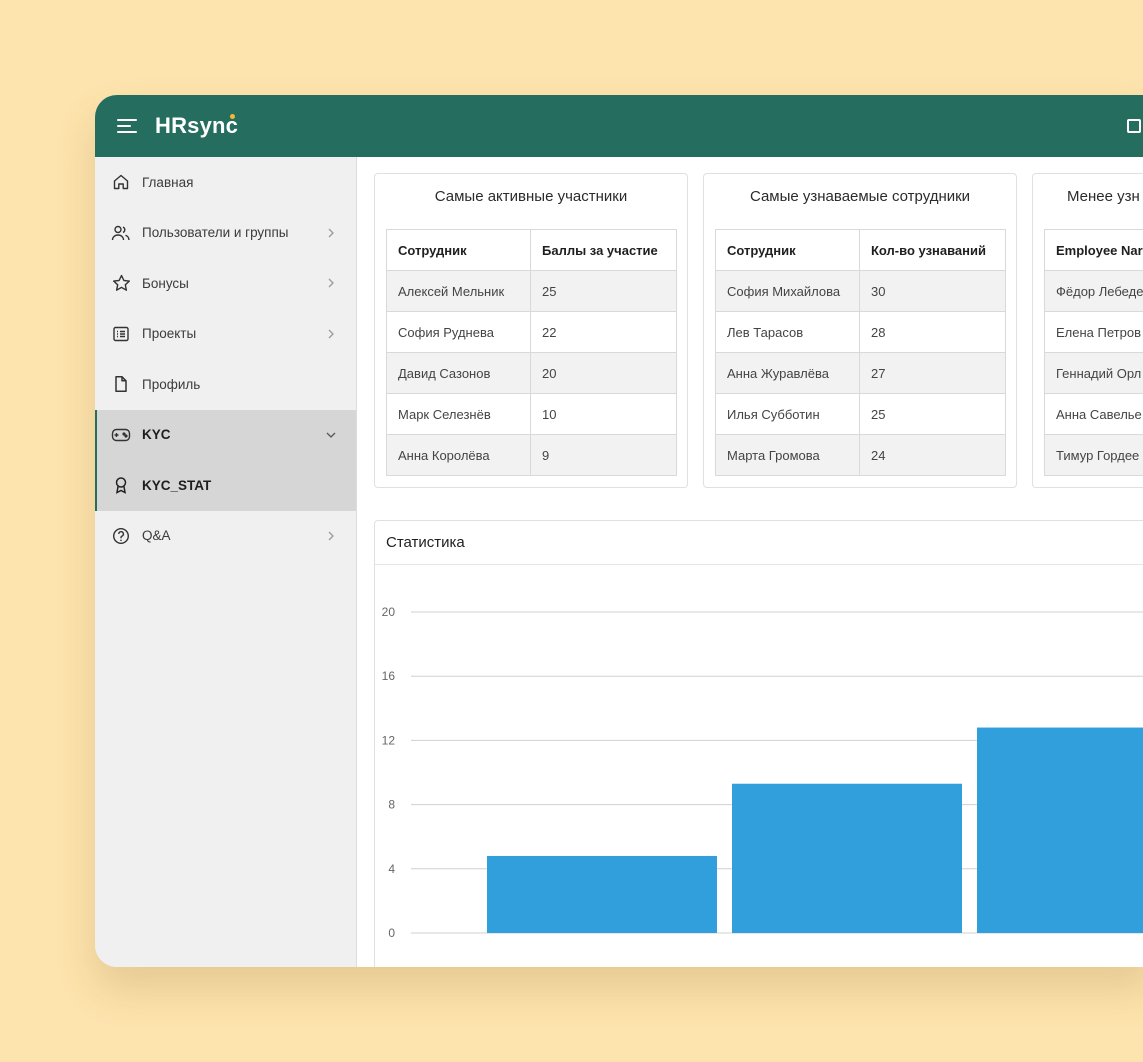  I want to click on table-cell: София Михайлова, so click(787, 291).